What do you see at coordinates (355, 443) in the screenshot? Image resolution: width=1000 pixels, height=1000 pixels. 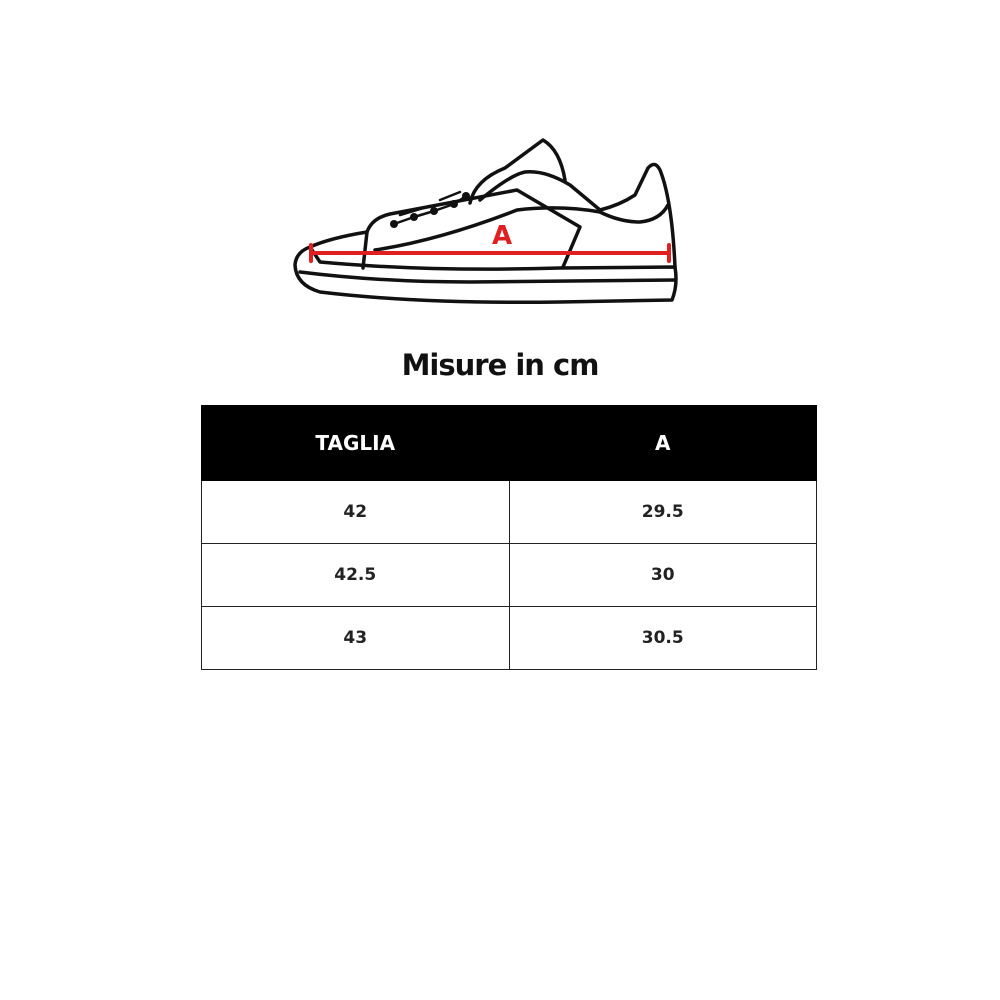 I see `header-taglia: TAGLIA` at bounding box center [355, 443].